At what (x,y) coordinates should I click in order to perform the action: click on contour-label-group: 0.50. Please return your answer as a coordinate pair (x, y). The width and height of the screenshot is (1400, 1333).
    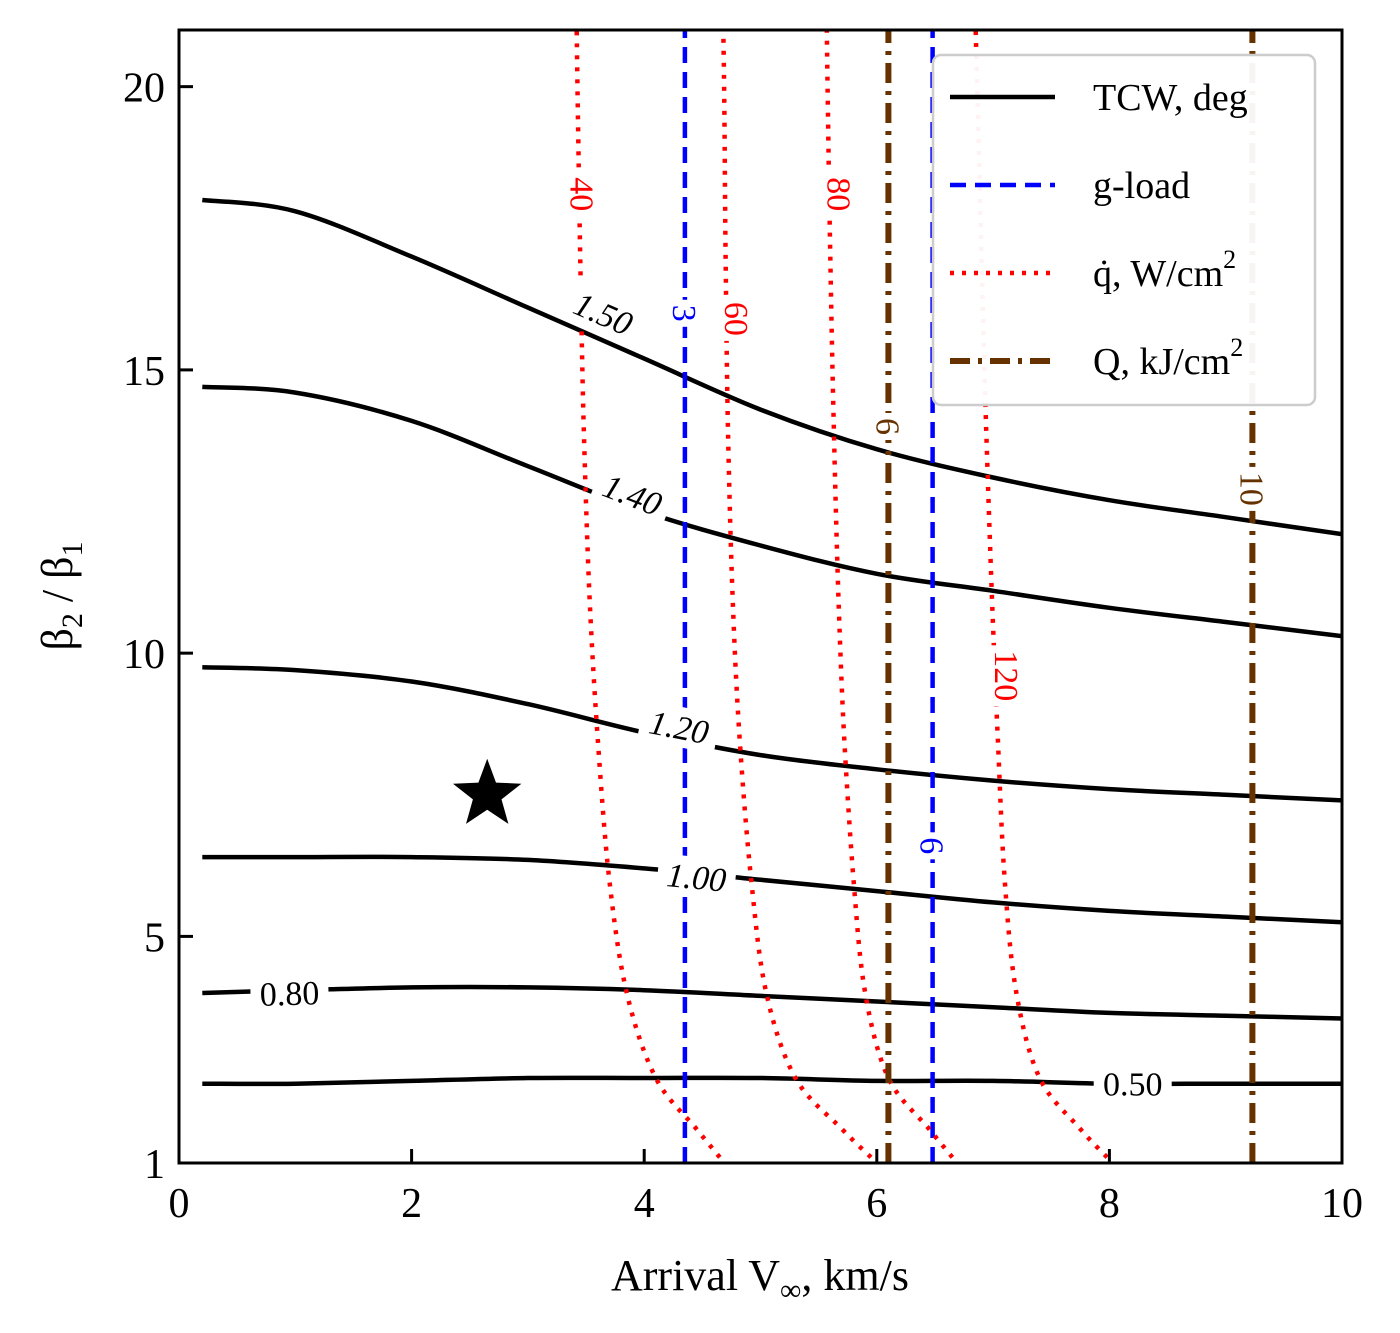
    Looking at the image, I should click on (1132, 1083).